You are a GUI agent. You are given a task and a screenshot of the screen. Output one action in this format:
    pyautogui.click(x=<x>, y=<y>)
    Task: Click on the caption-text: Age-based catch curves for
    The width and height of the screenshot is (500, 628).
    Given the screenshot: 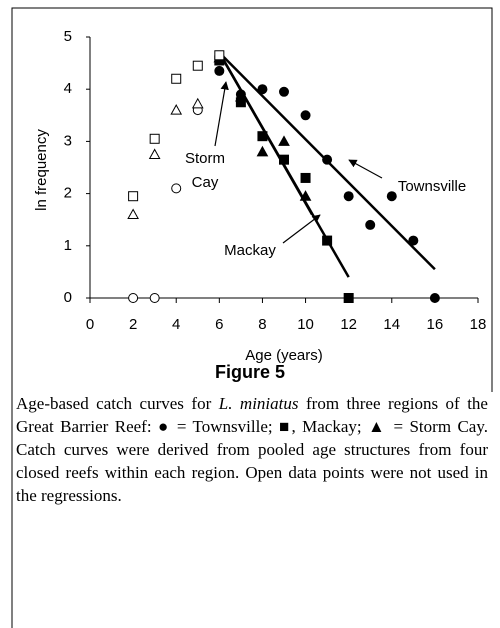 What is the action you would take?
    pyautogui.click(x=117, y=403)
    